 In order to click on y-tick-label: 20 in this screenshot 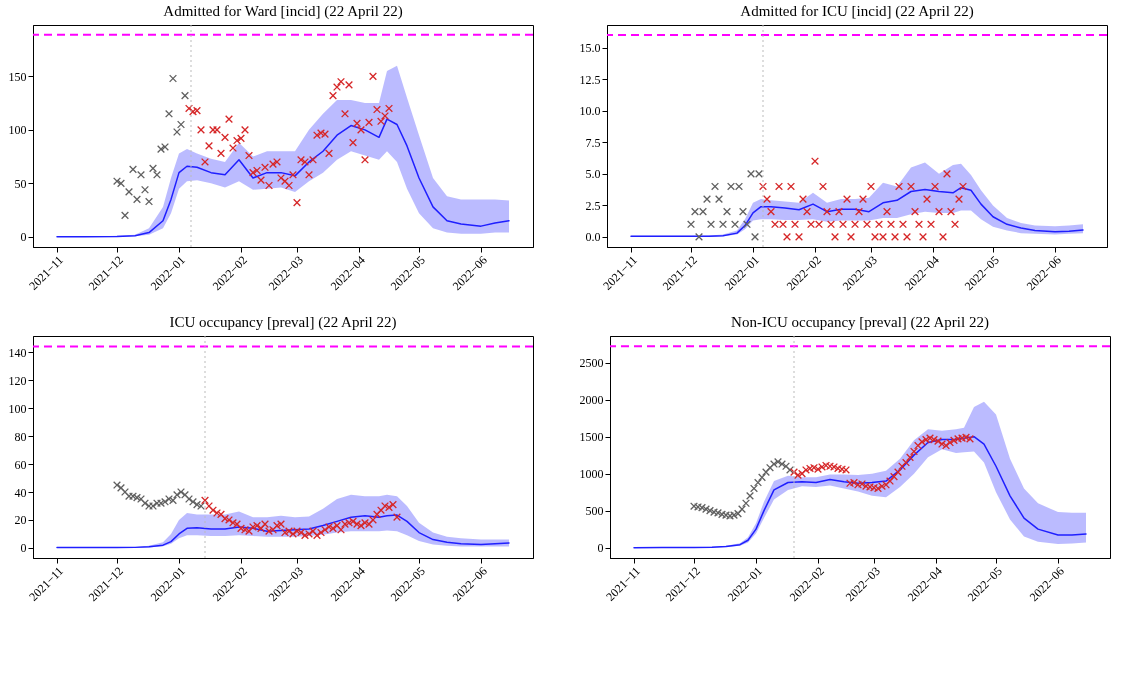, I will do `click(20, 520)`.